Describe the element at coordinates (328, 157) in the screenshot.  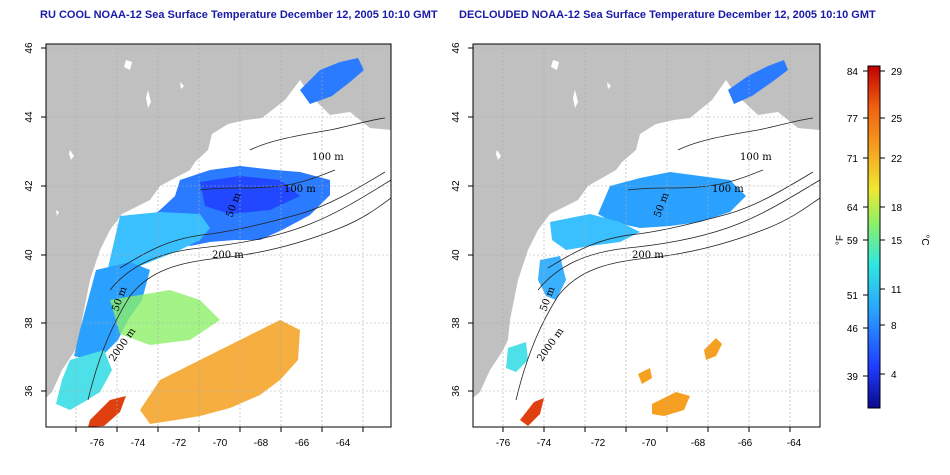
I see `left-contour-label-1: 100 m` at that location.